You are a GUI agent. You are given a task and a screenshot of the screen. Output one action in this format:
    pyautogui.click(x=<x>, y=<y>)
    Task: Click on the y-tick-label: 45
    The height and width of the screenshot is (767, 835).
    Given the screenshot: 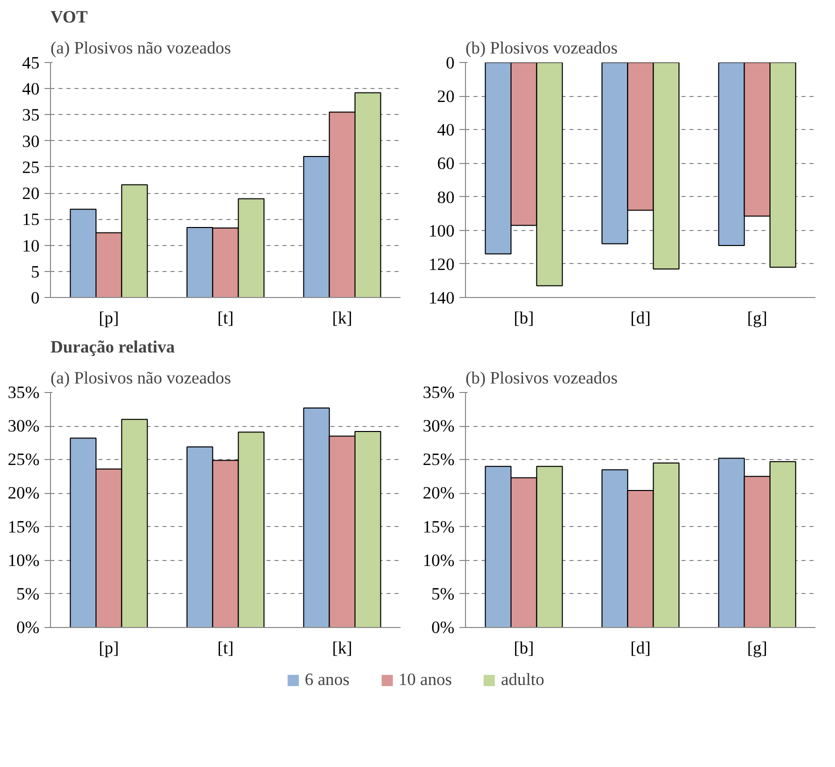 What is the action you would take?
    pyautogui.click(x=31, y=63)
    